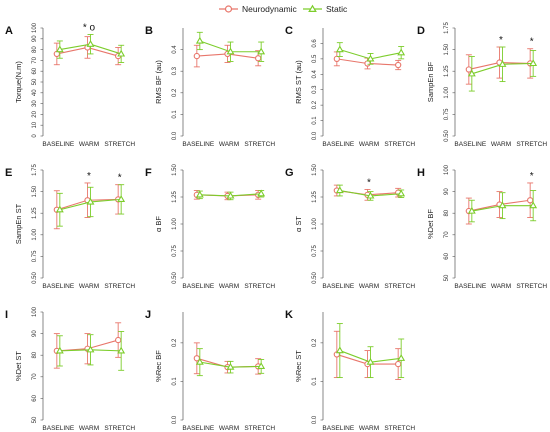 This screenshot has height=432, width=550. What do you see at coordinates (447, 255) in the screenshot?
I see `y-tick-label: 60` at bounding box center [447, 255].